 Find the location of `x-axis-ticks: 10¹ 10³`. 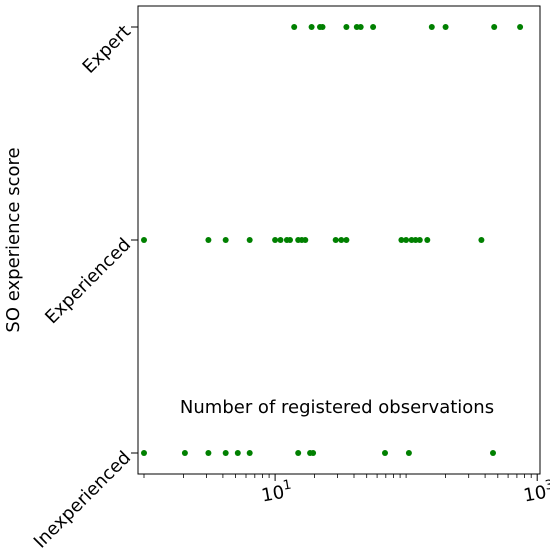

x-axis-ticks: 10¹ 10³ is located at coordinates (346, 490).